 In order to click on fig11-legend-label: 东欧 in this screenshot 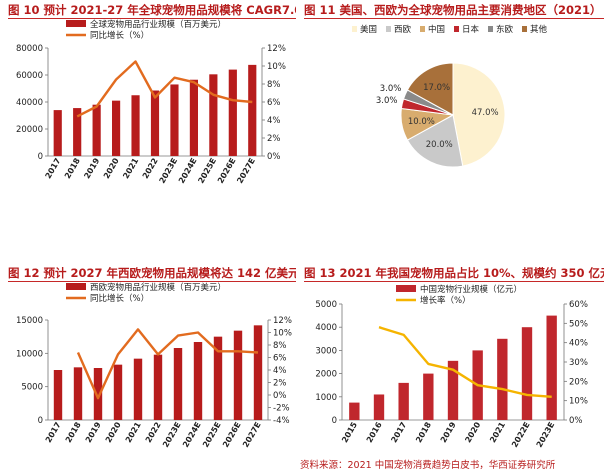, I will do `click(505, 29)`.